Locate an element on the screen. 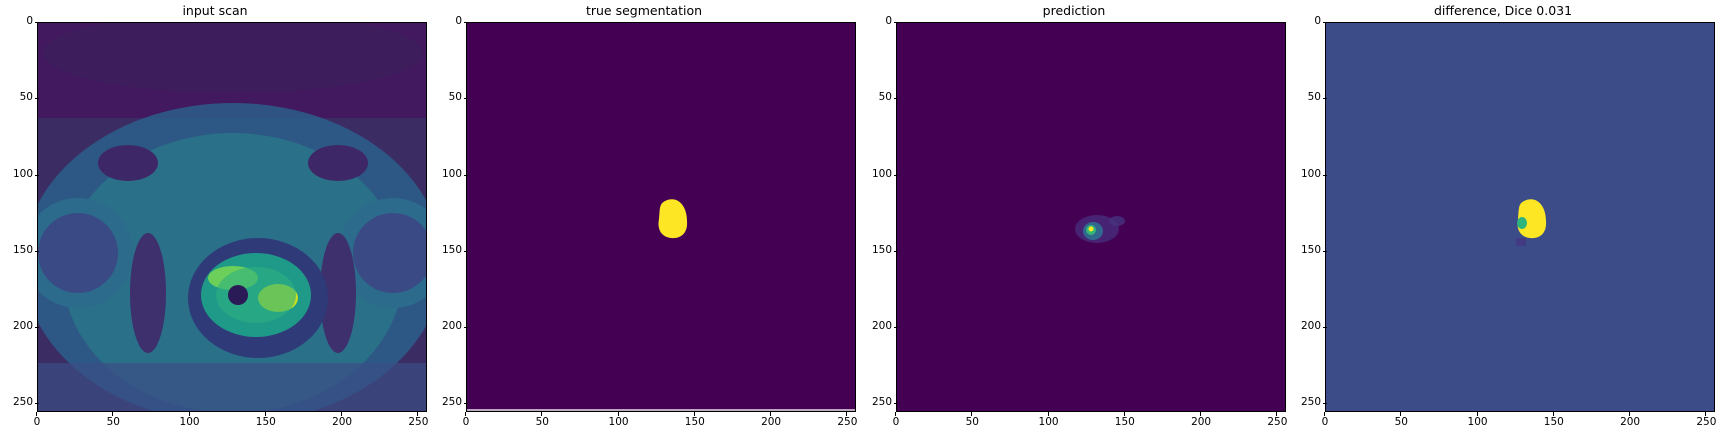 This screenshot has width=1728, height=432. panel-title: prediction is located at coordinates (1074, 10).